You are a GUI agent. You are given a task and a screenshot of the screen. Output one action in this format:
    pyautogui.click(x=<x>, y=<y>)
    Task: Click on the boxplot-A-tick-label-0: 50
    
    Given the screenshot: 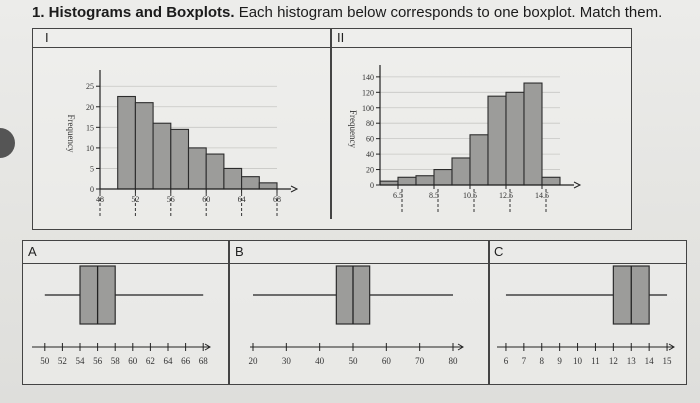 What is the action you would take?
    pyautogui.click(x=45, y=361)
    